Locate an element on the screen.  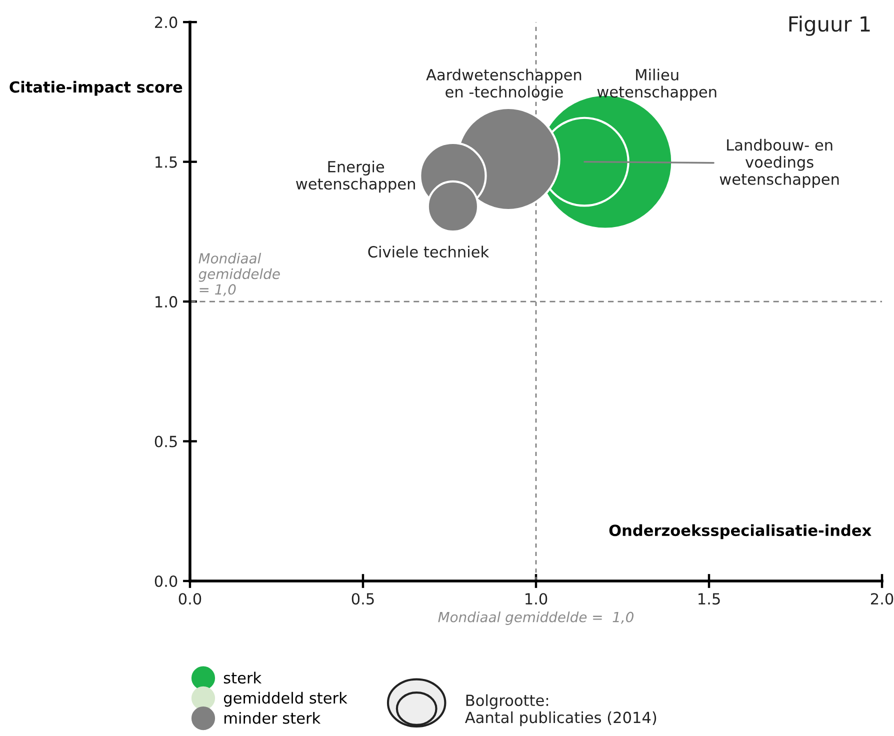
y-tick-label: 2.0 is located at coordinates (166, 22).